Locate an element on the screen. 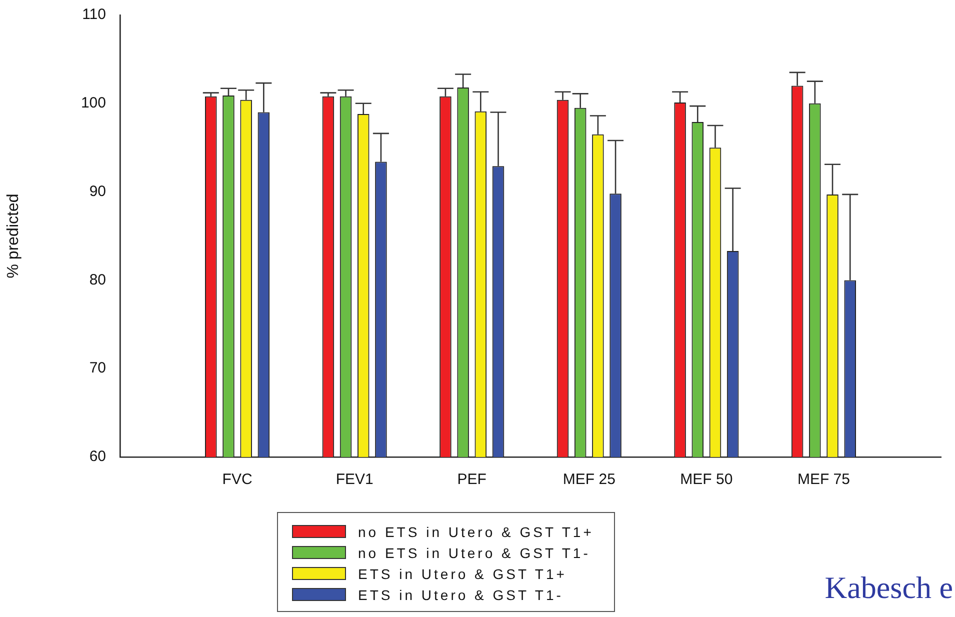  y-tick-label: 80 is located at coordinates (97, 279).